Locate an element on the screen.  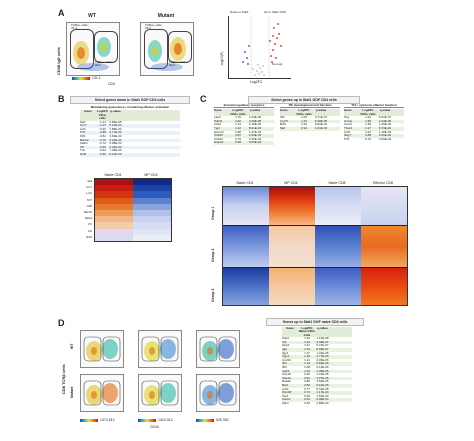
fc-cell: 0.82 is located at coordinates (307, 384).